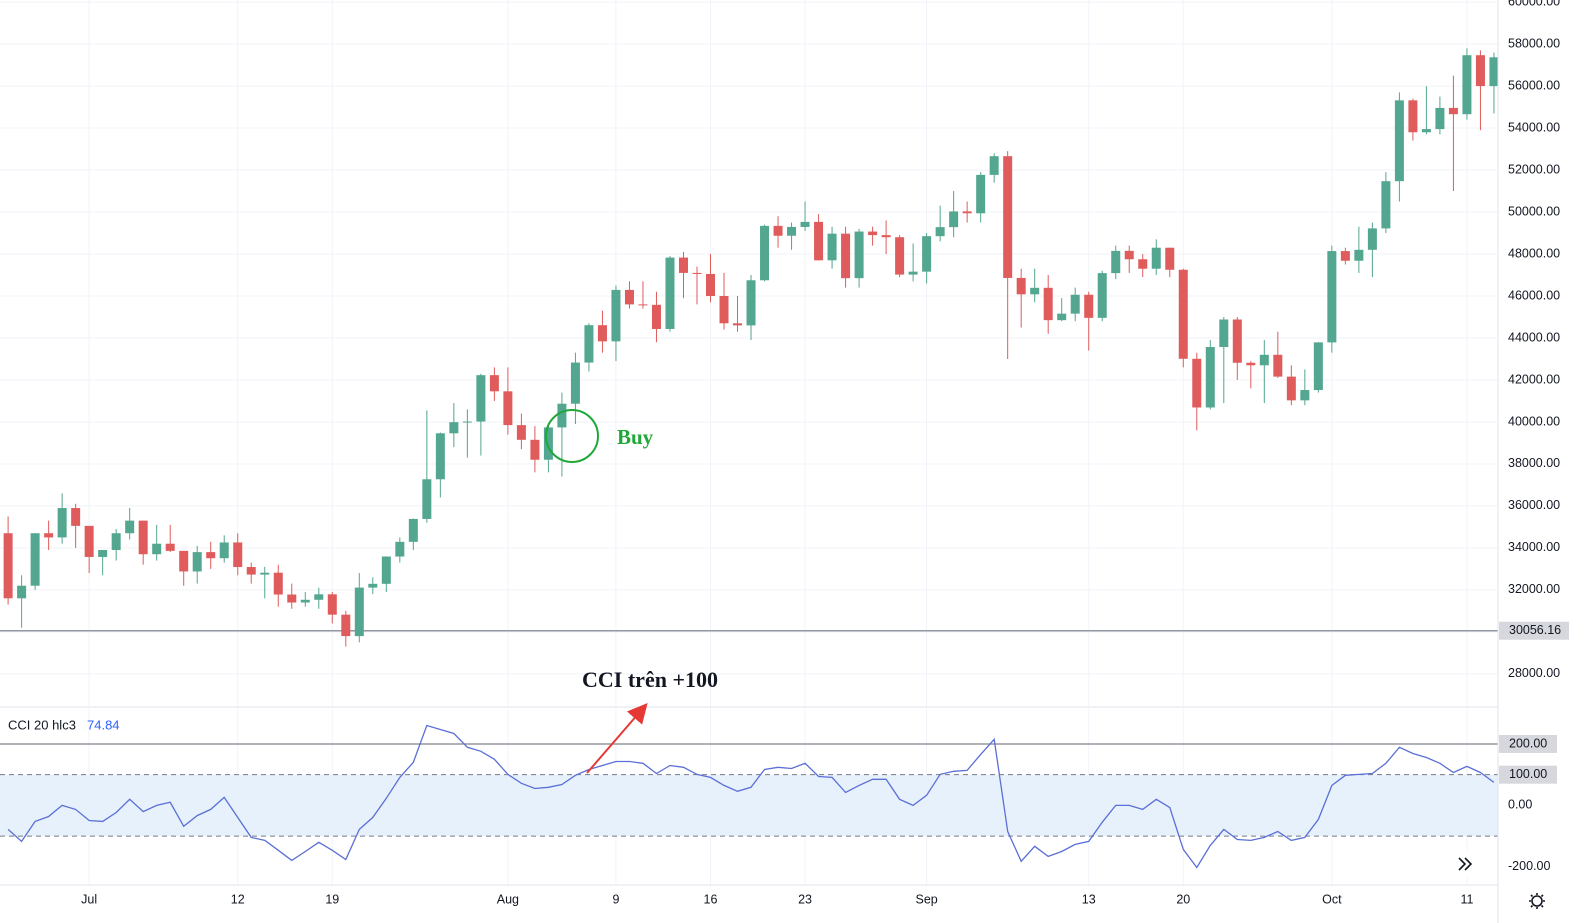  What do you see at coordinates (1534, 211) in the screenshot?
I see `y-tick-label: 50000.00` at bounding box center [1534, 211].